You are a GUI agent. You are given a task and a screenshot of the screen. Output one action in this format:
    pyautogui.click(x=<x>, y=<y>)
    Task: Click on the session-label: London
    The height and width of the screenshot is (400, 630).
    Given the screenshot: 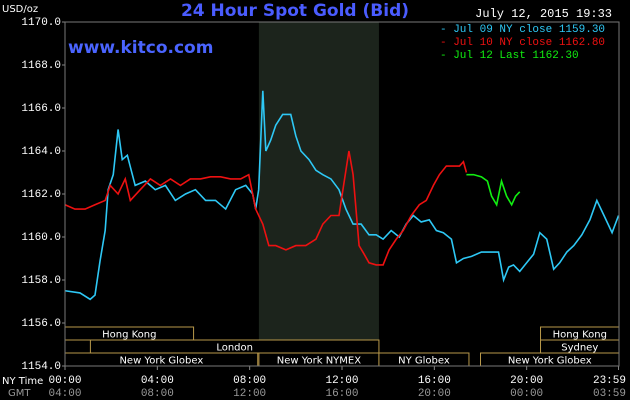 What is the action you would take?
    pyautogui.click(x=234, y=348)
    